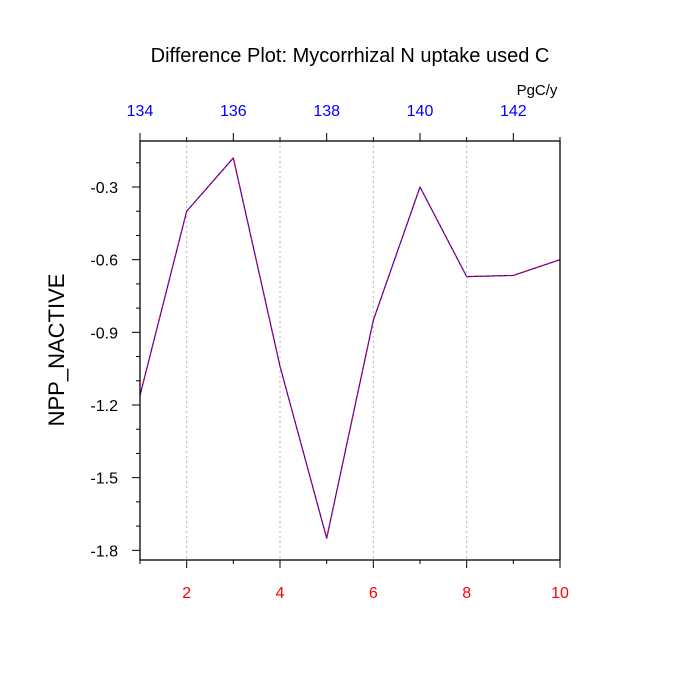 This screenshot has height=700, width=700. What do you see at coordinates (420, 111) in the screenshot?
I see `top-tick-label-3: 140` at bounding box center [420, 111].